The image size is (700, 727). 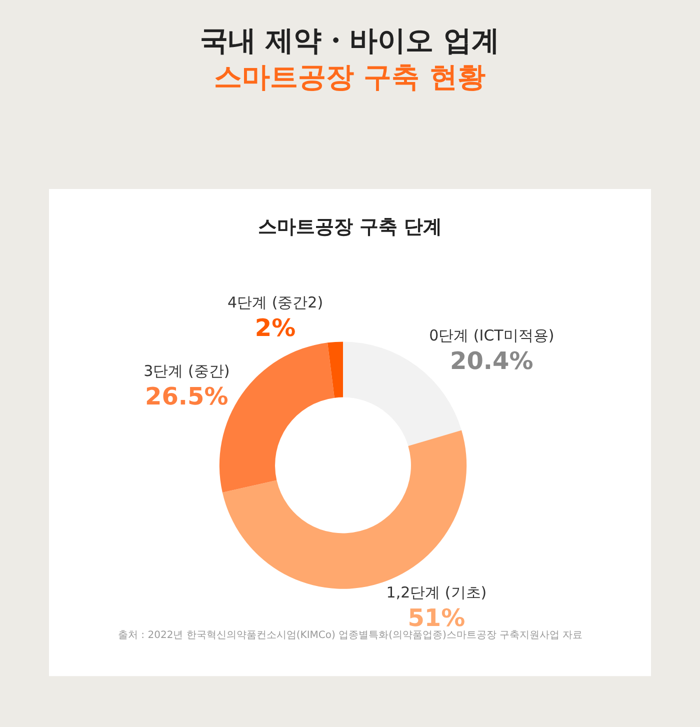 I want to click on slice-label: 0단계 (ICT미적용), so click(x=491, y=335).